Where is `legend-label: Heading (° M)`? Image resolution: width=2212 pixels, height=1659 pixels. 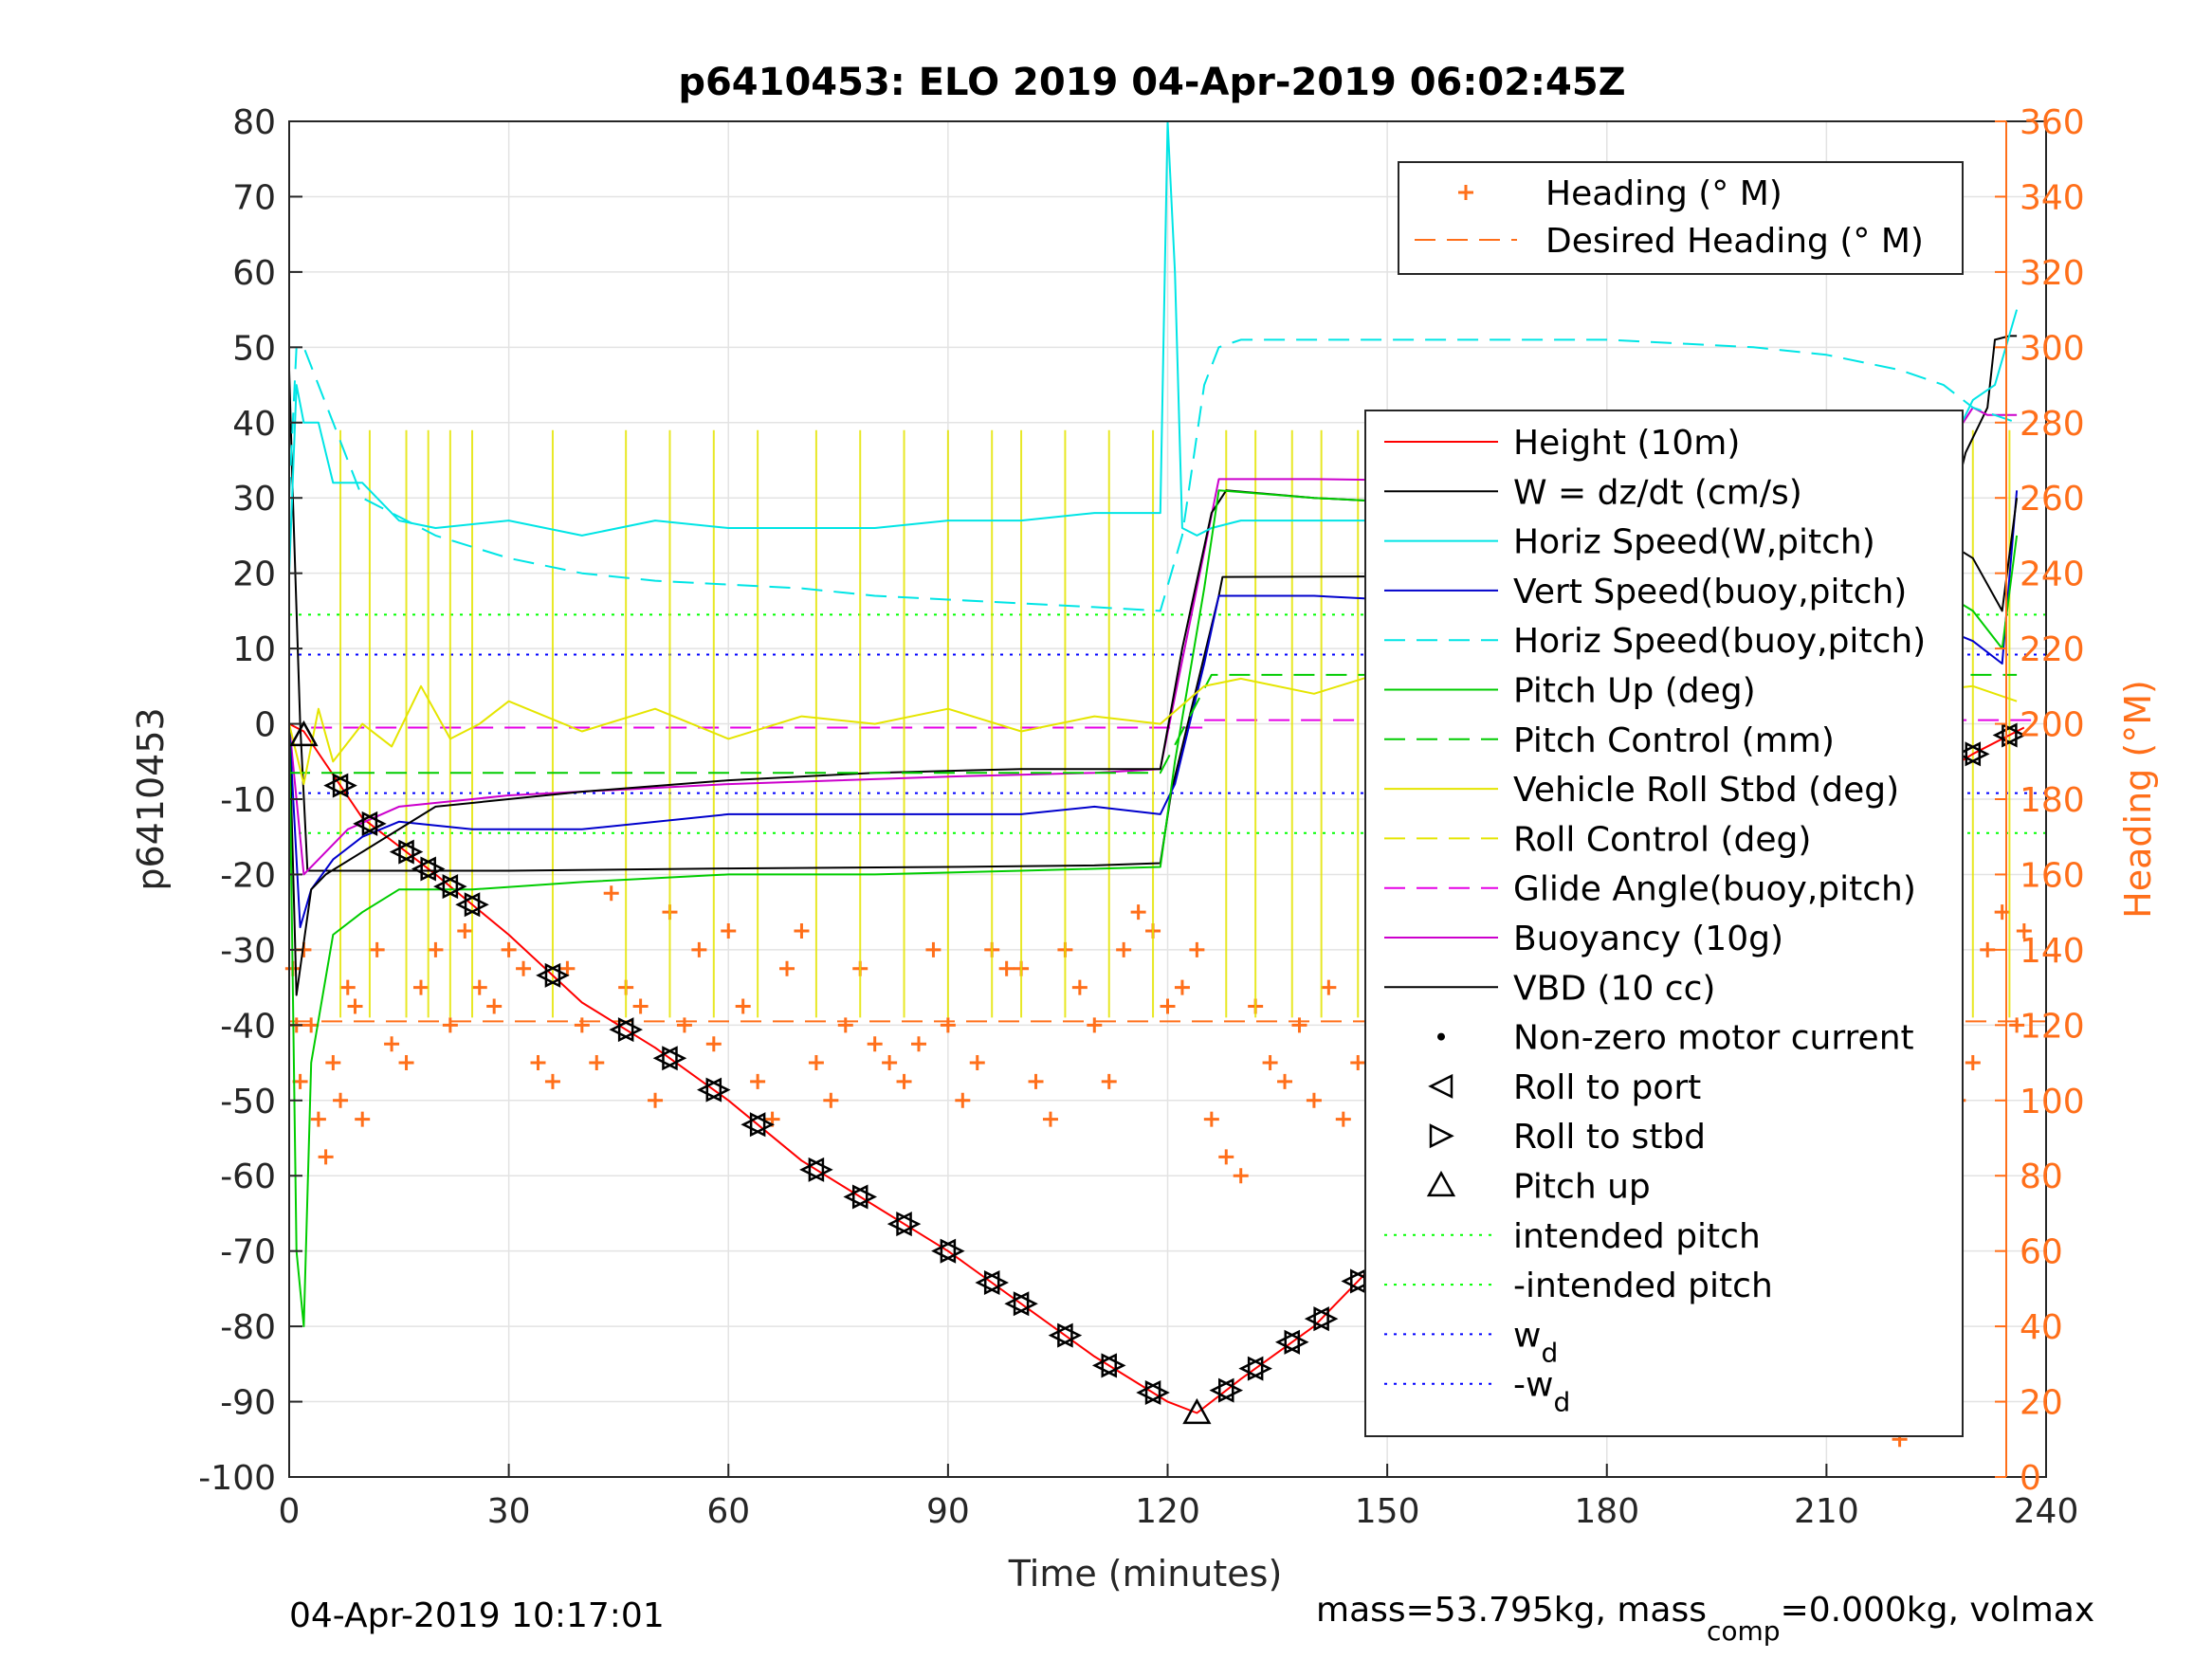
legend-label: Heading (° M) is located at coordinates (1663, 193).